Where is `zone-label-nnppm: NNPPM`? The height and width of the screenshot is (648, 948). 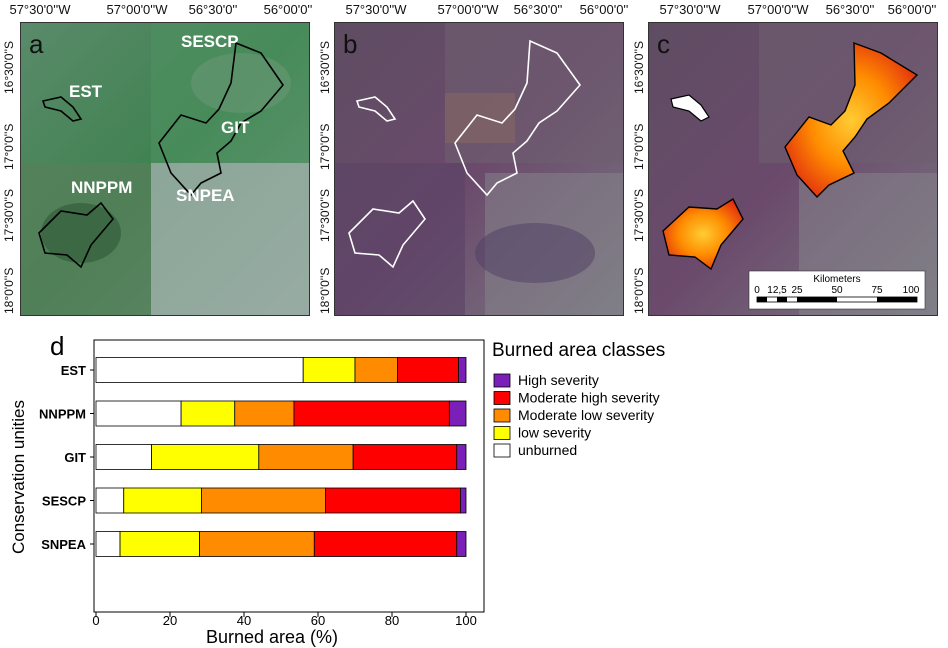
zone-label-nnppm: NNPPM is located at coordinates (101, 187).